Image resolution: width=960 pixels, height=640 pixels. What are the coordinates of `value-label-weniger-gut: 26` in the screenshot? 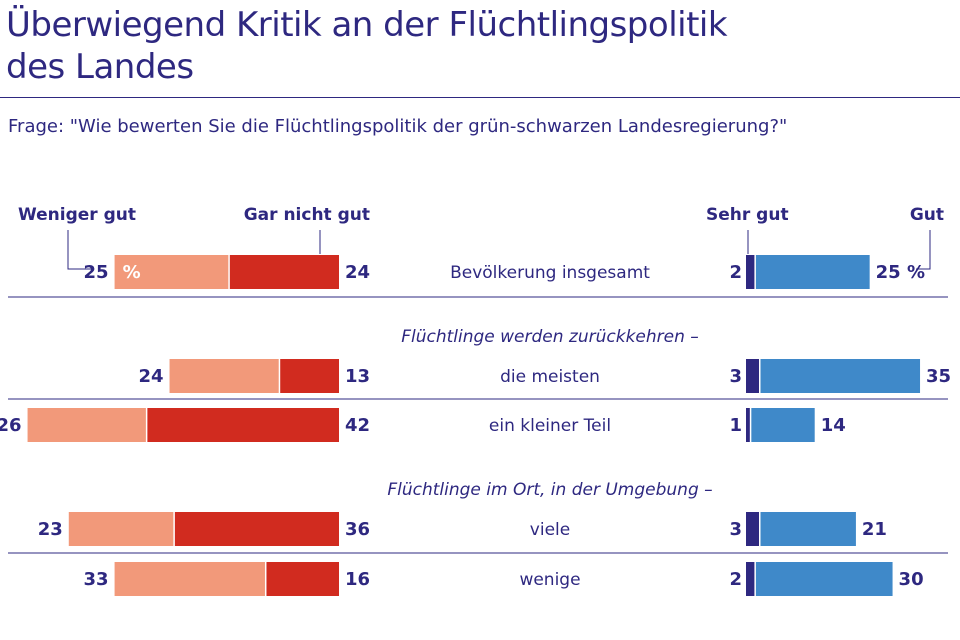 It's located at (11, 425).